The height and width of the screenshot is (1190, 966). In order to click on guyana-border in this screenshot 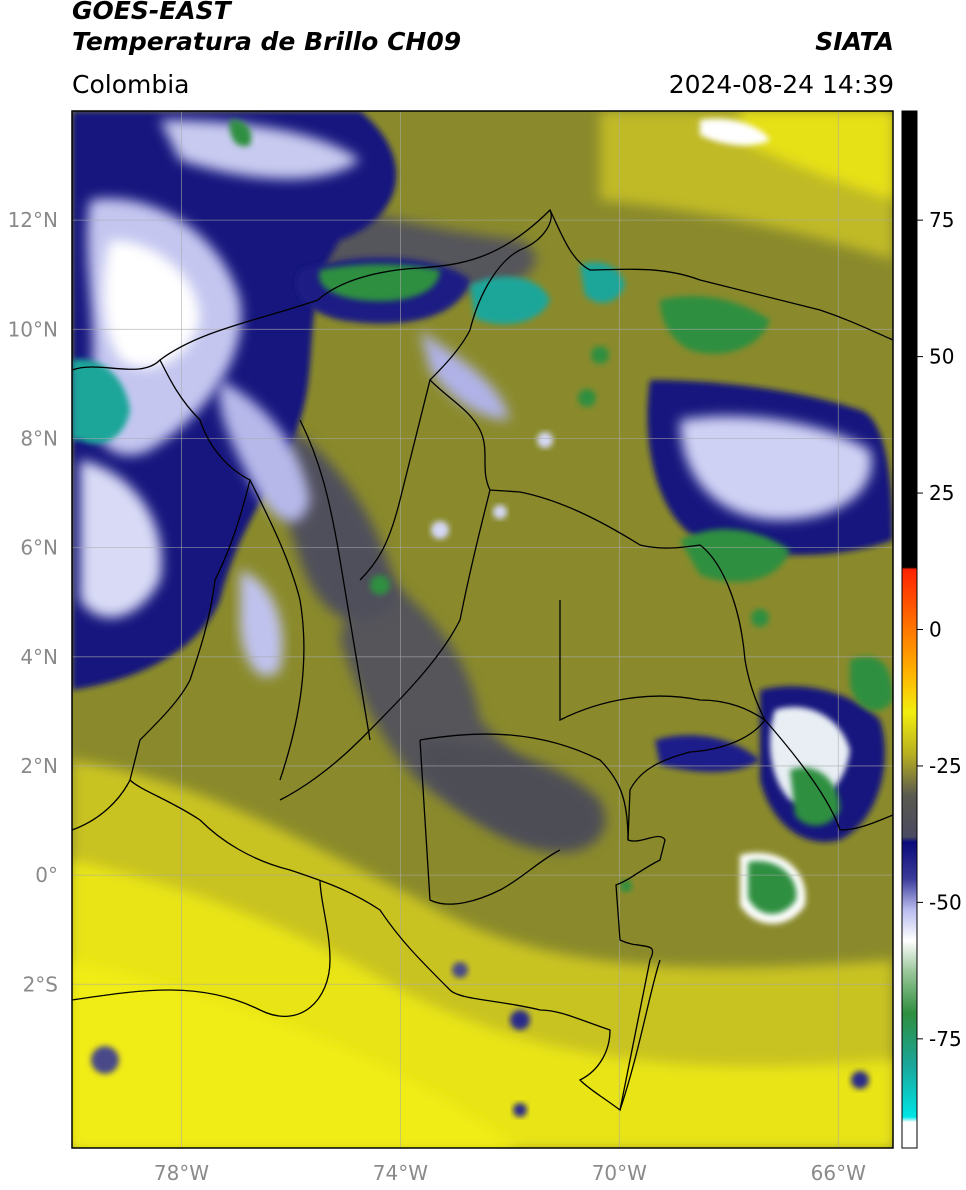, I will do `click(828, 775)`.